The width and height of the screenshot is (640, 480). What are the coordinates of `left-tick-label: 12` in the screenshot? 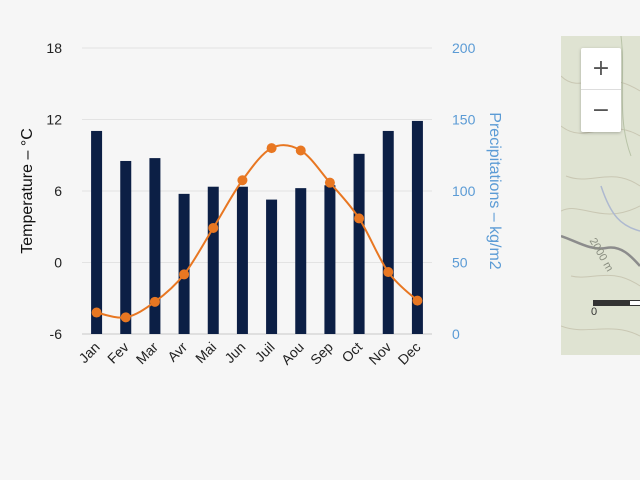 It's located at (54, 120).